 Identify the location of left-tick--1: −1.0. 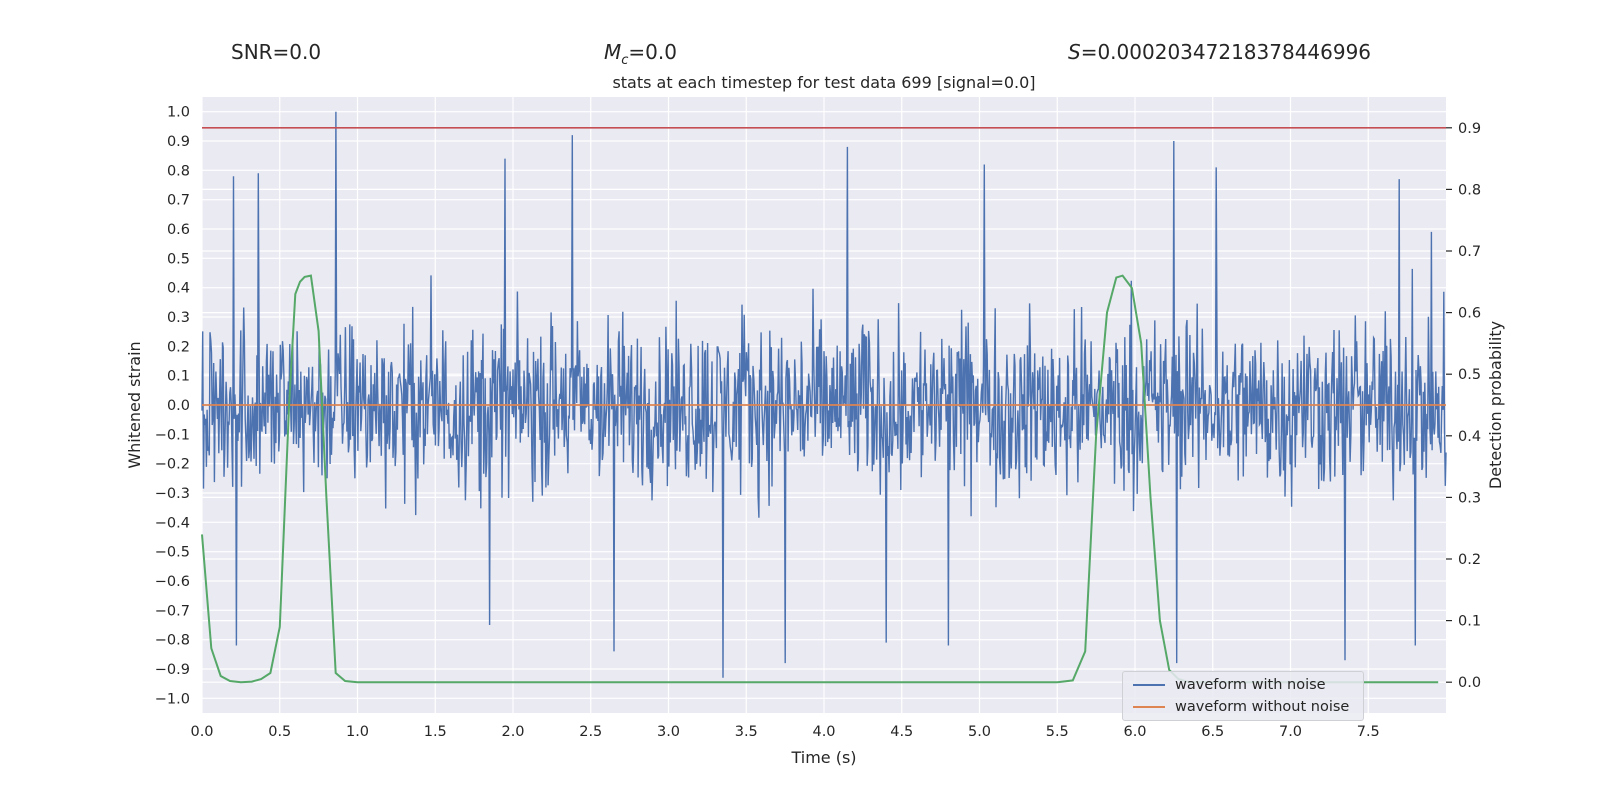
(172, 699).